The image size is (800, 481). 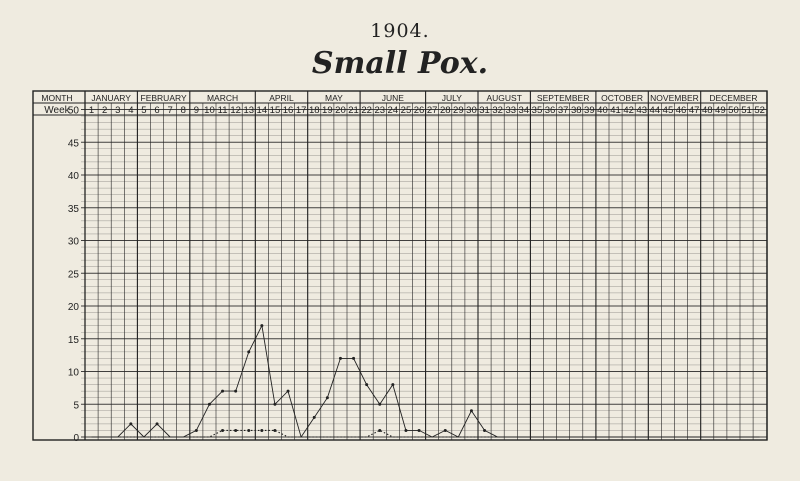 What do you see at coordinates (156, 110) in the screenshot?
I see `week-label: 6` at bounding box center [156, 110].